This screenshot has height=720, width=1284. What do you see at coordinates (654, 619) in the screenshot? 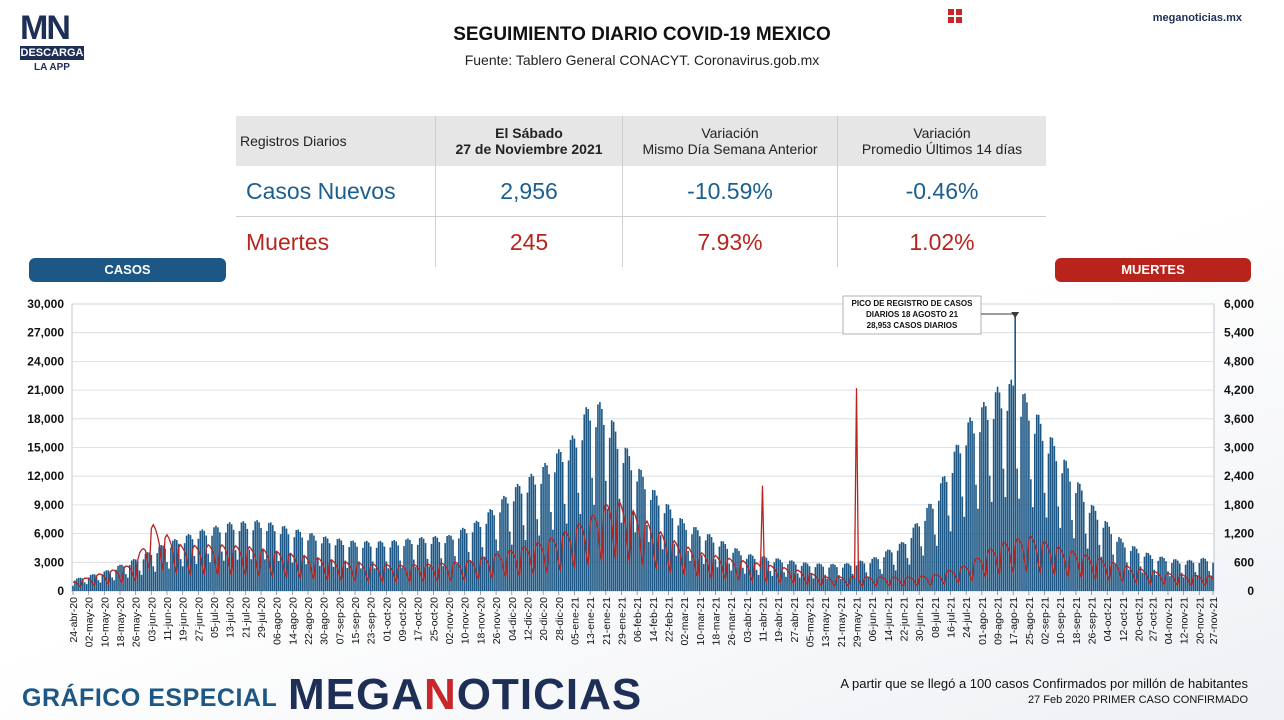
I see `x-tick-label: 14-feb-21` at bounding box center [654, 619].